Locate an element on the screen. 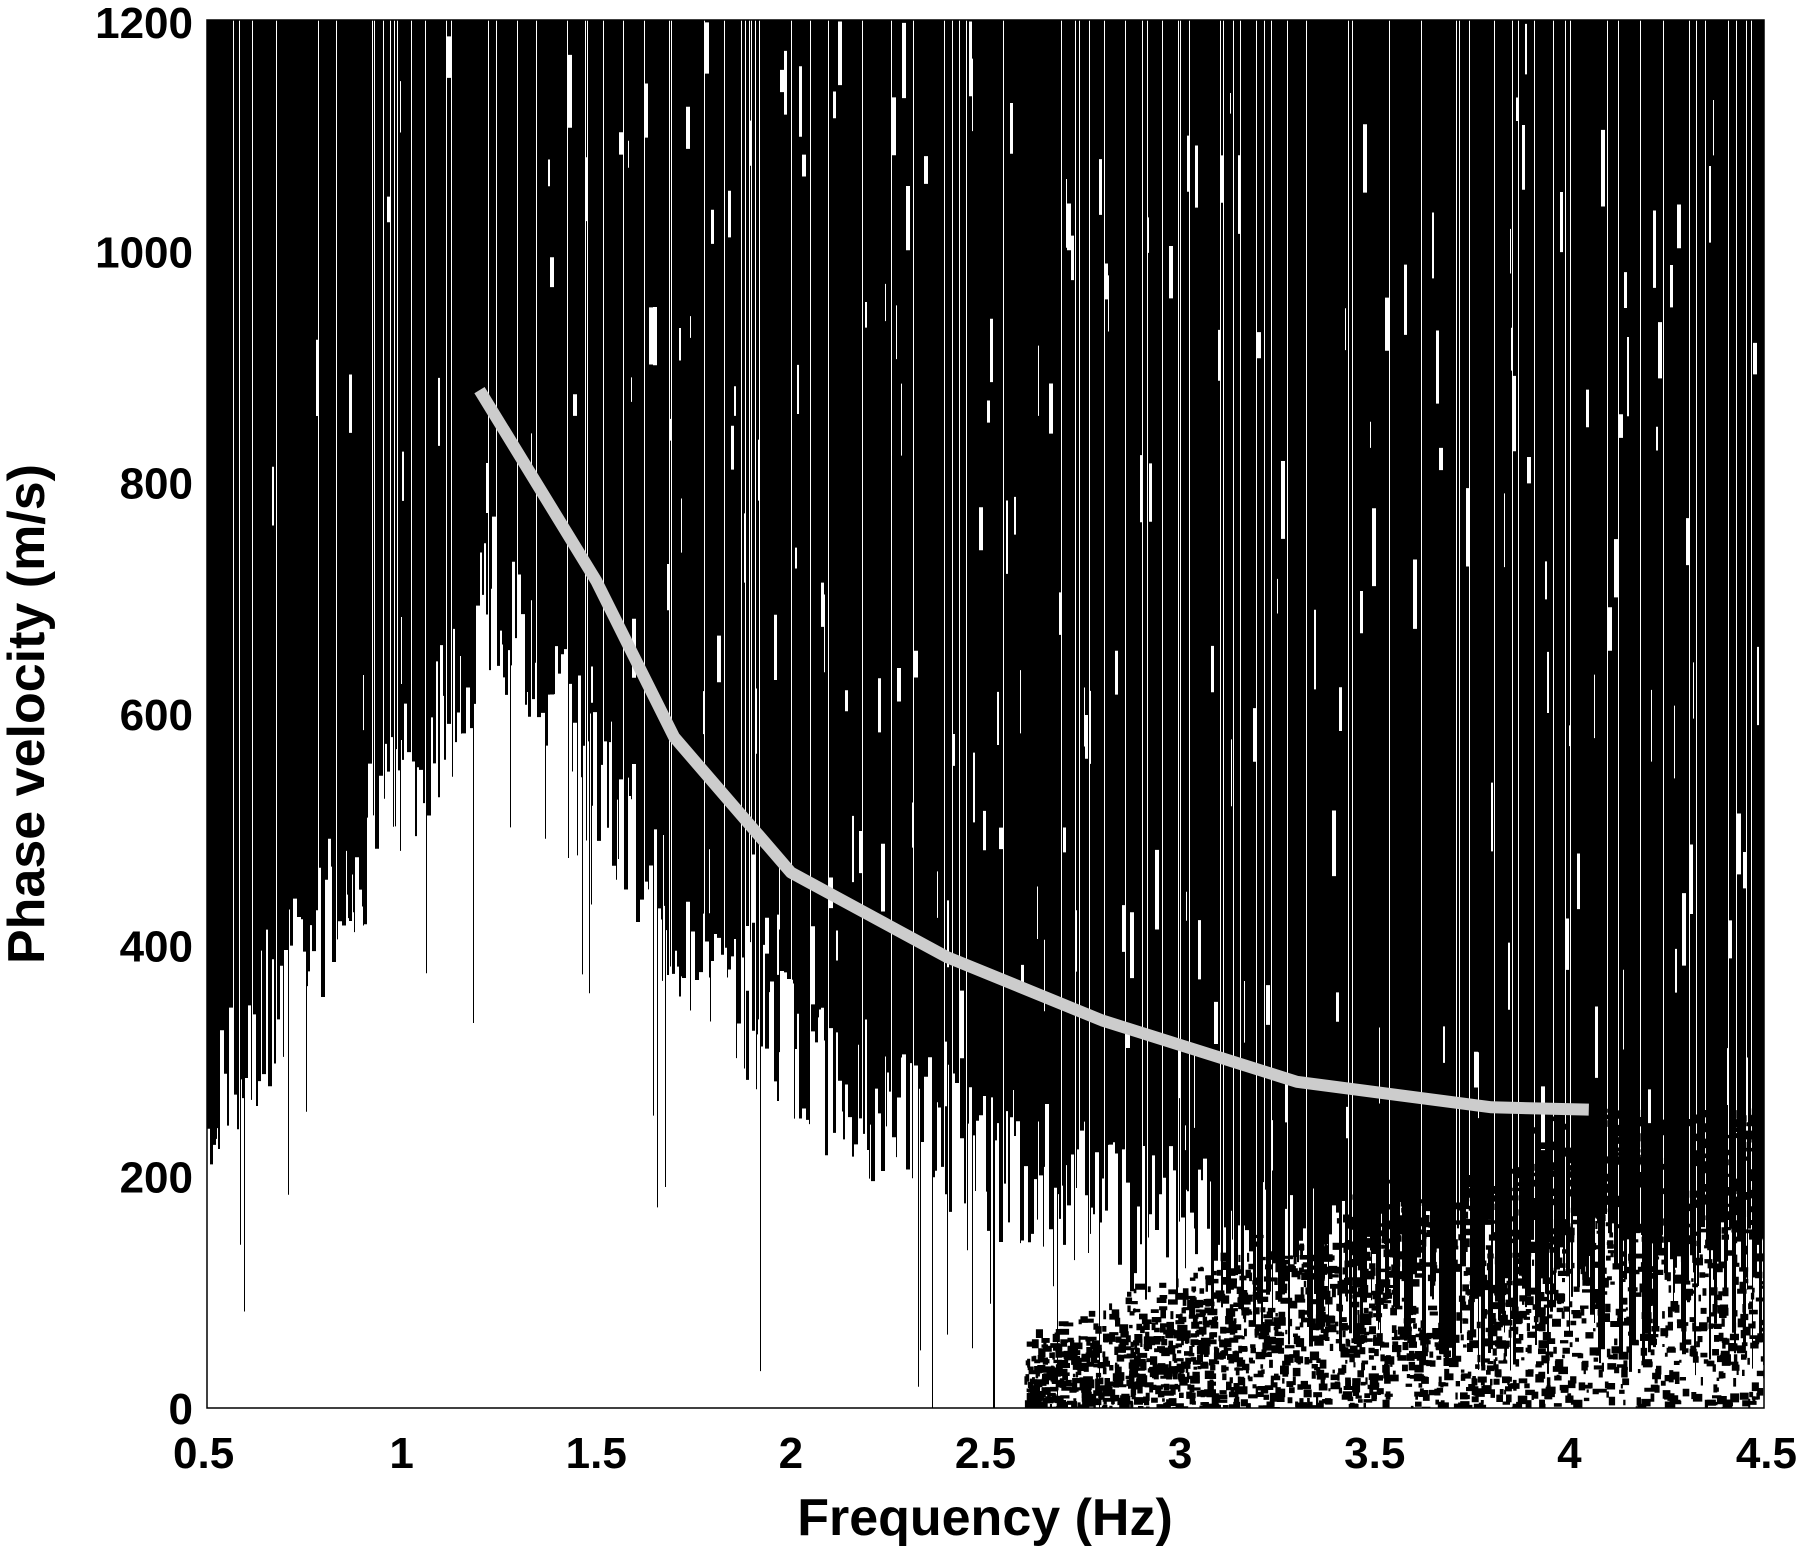  y-axis-title: Phase velocity (m/s) is located at coordinates (28, 714).